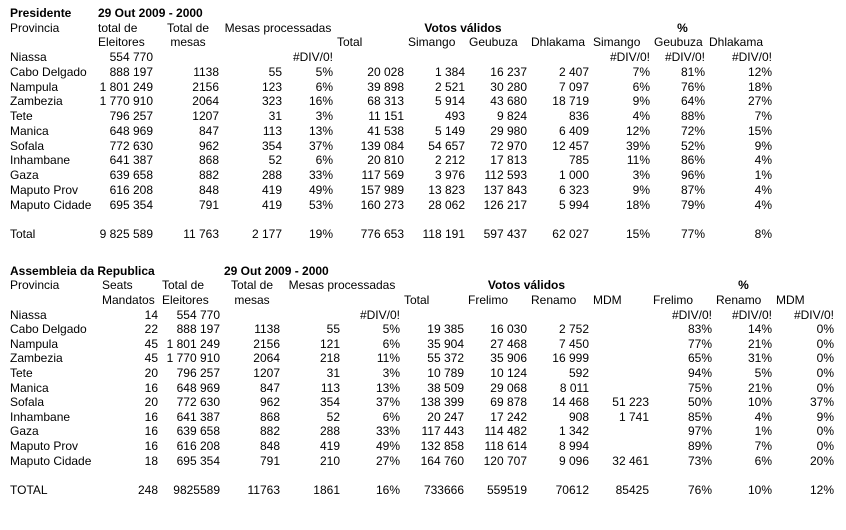 This screenshot has height=530, width=846. What do you see at coordinates (271, 145) in the screenshot?
I see `value-cell: 354` at bounding box center [271, 145].